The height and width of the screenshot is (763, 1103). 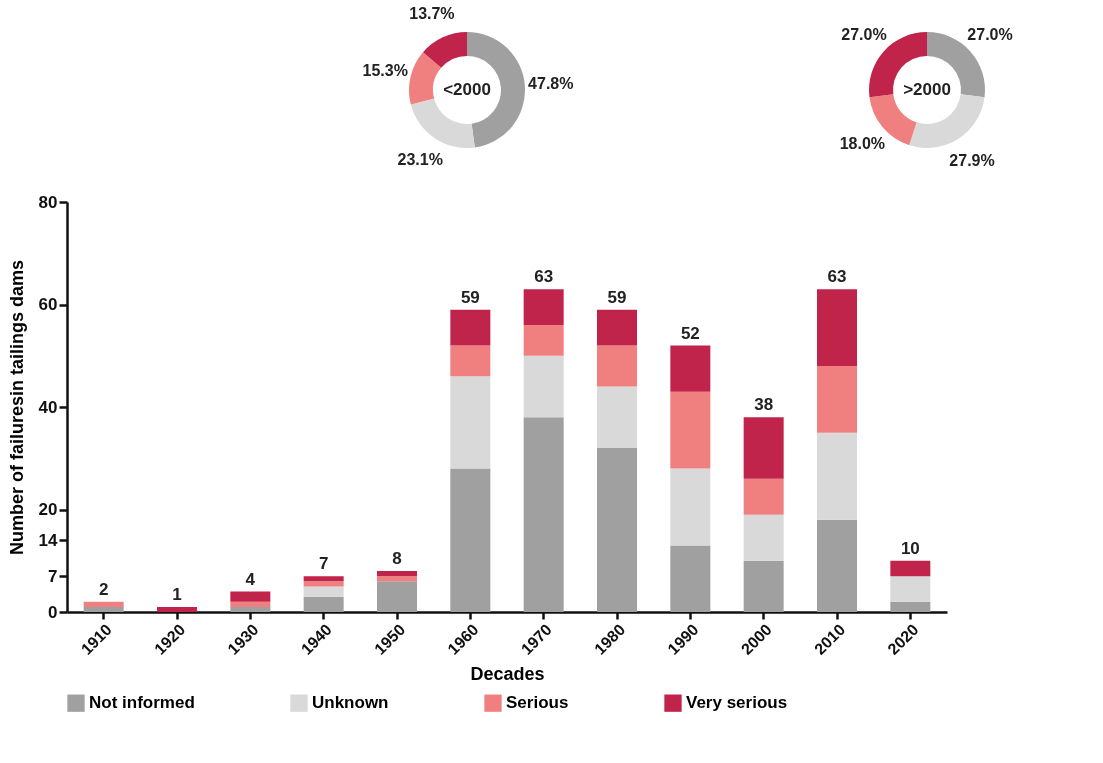 I want to click on legend-label: Not informed, so click(x=142, y=703).